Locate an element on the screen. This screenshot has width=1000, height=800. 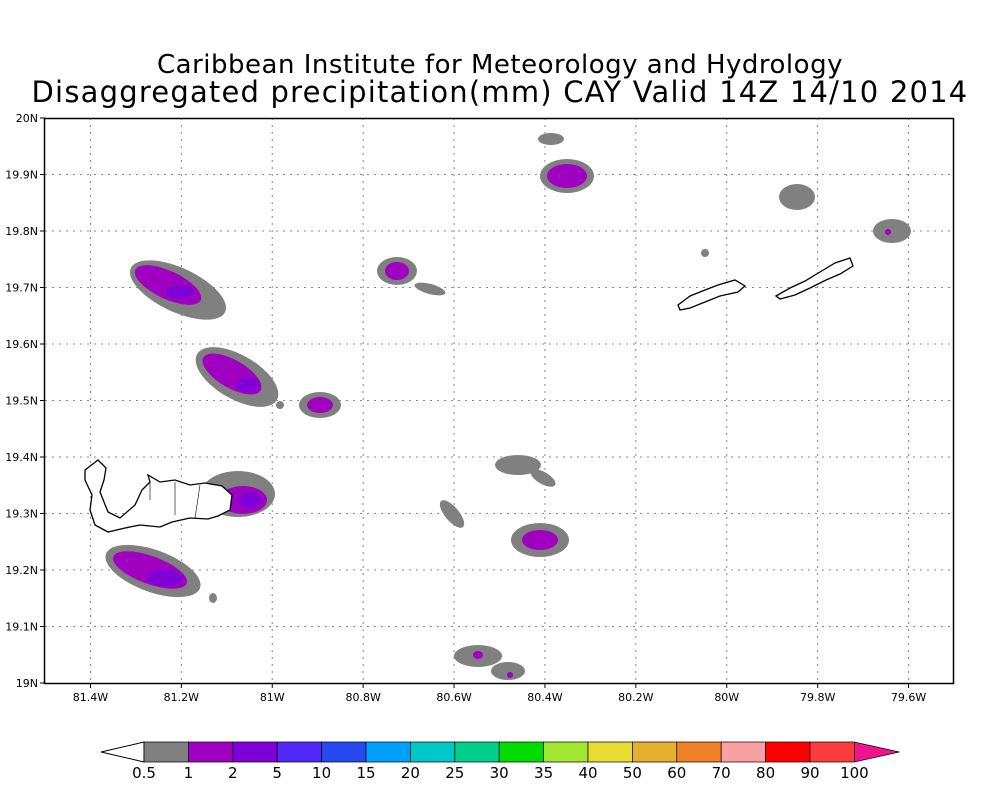
colorbar-label: 30 is located at coordinates (499, 773).